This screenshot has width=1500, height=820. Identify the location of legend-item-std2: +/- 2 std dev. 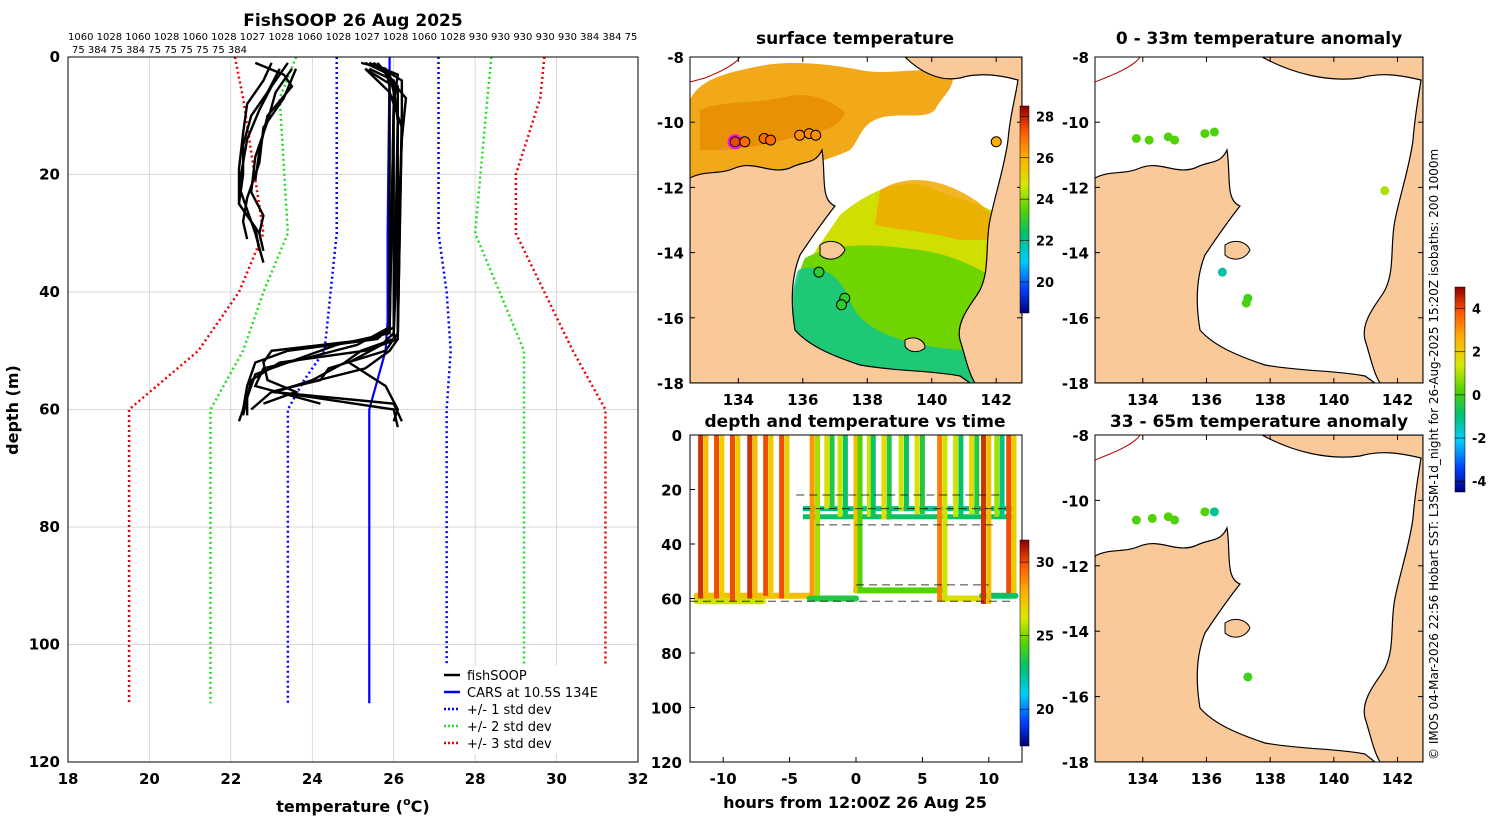
(498, 727).